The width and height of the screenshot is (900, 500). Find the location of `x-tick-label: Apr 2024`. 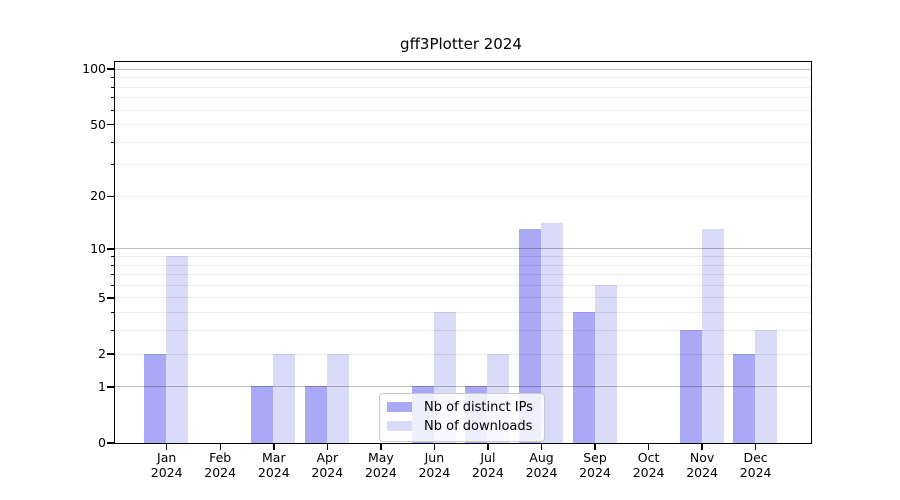

x-tick-label: Apr 2024 is located at coordinates (327, 465).